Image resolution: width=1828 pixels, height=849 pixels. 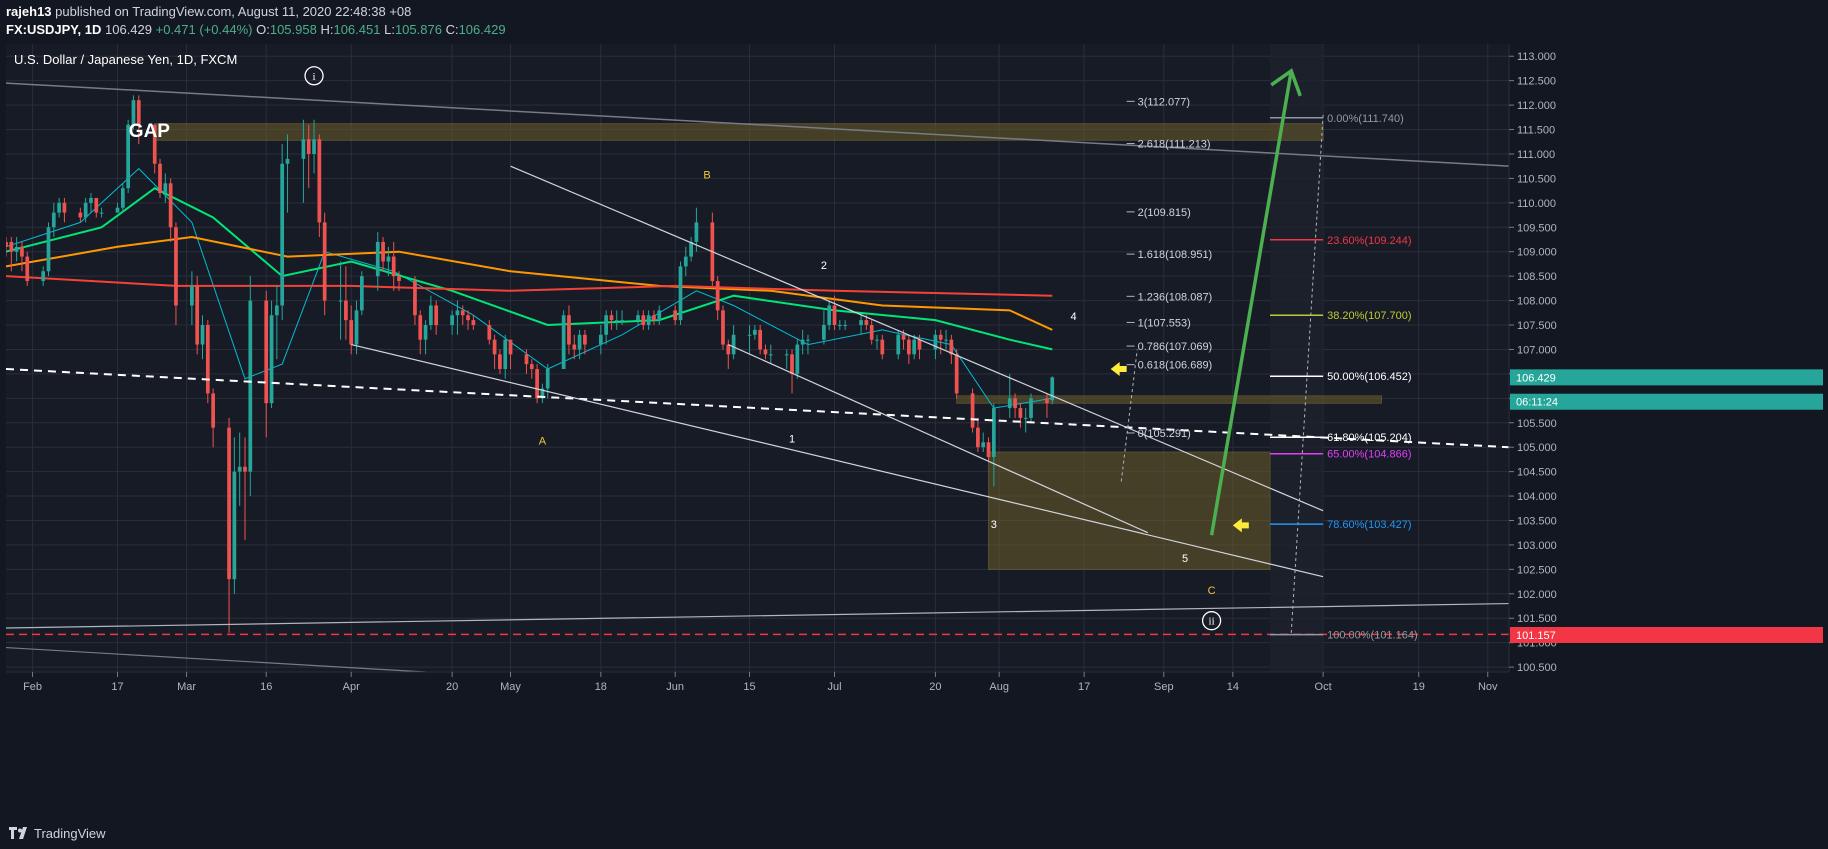 What do you see at coordinates (1536, 636) in the screenshot?
I see `price-label-text: 101.157` at bounding box center [1536, 636].